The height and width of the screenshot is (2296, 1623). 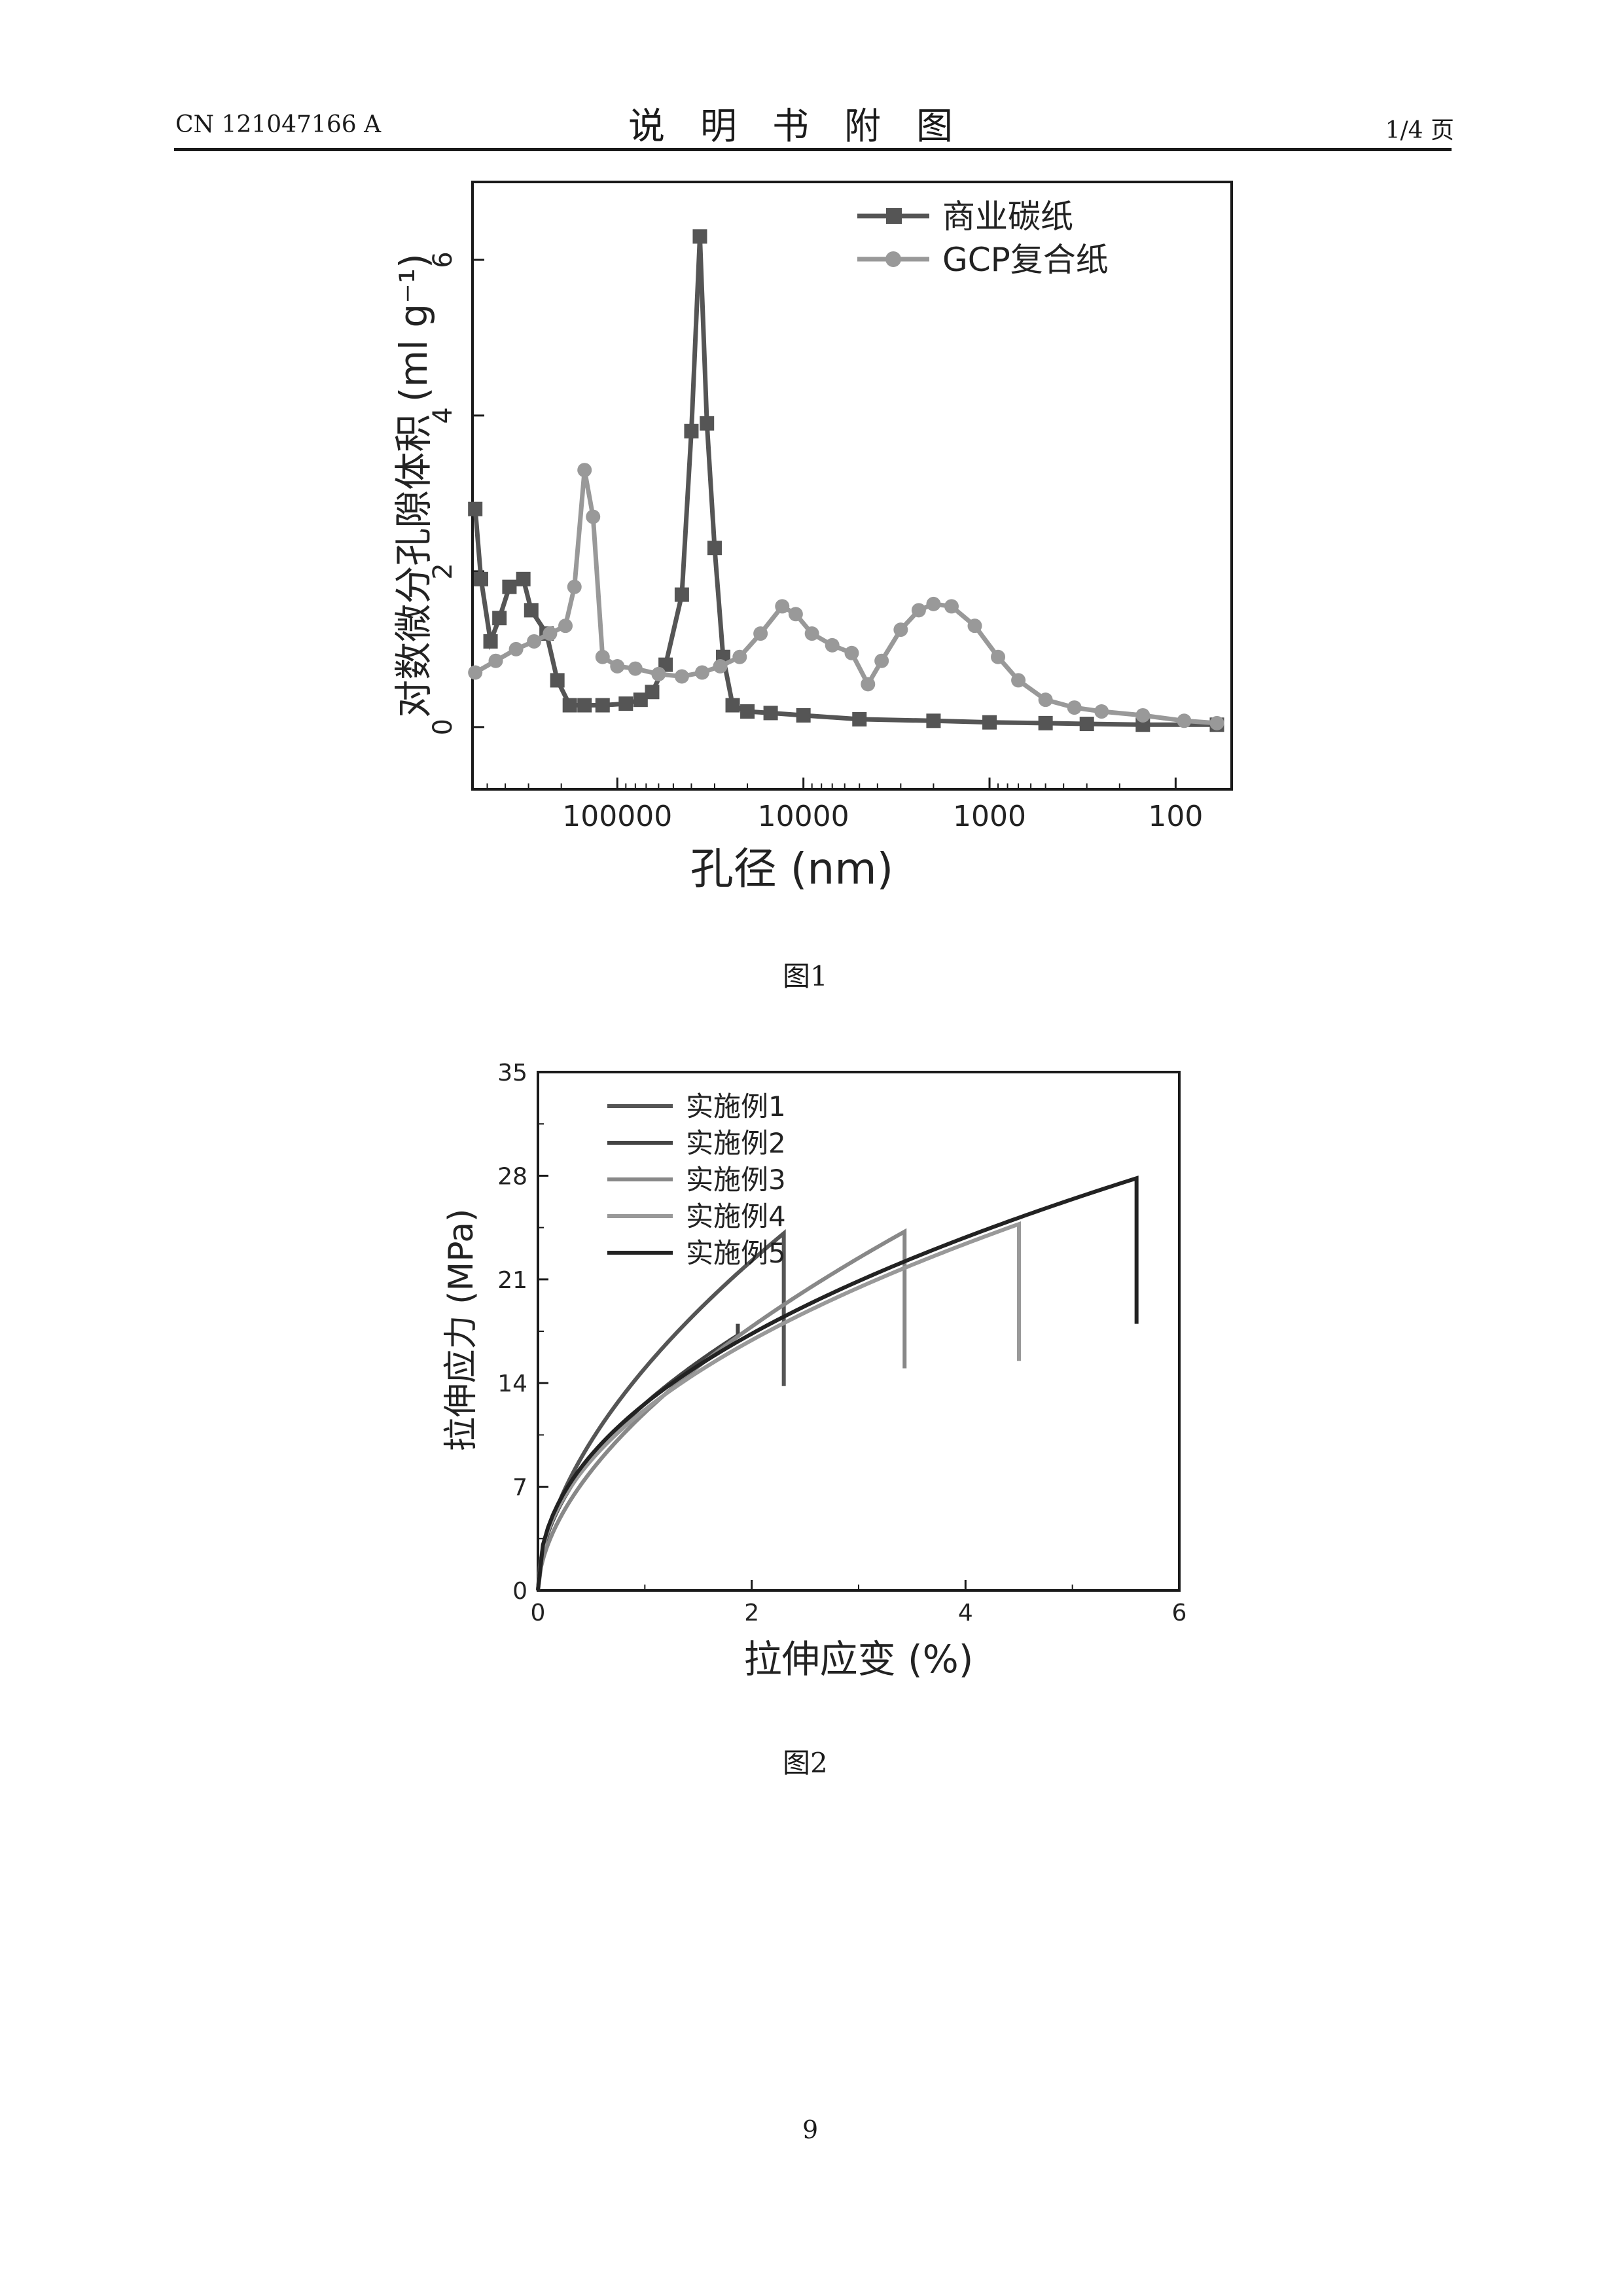 What do you see at coordinates (519, 1488) in the screenshot?
I see `figure-2-y-tick-label: 7` at bounding box center [519, 1488].